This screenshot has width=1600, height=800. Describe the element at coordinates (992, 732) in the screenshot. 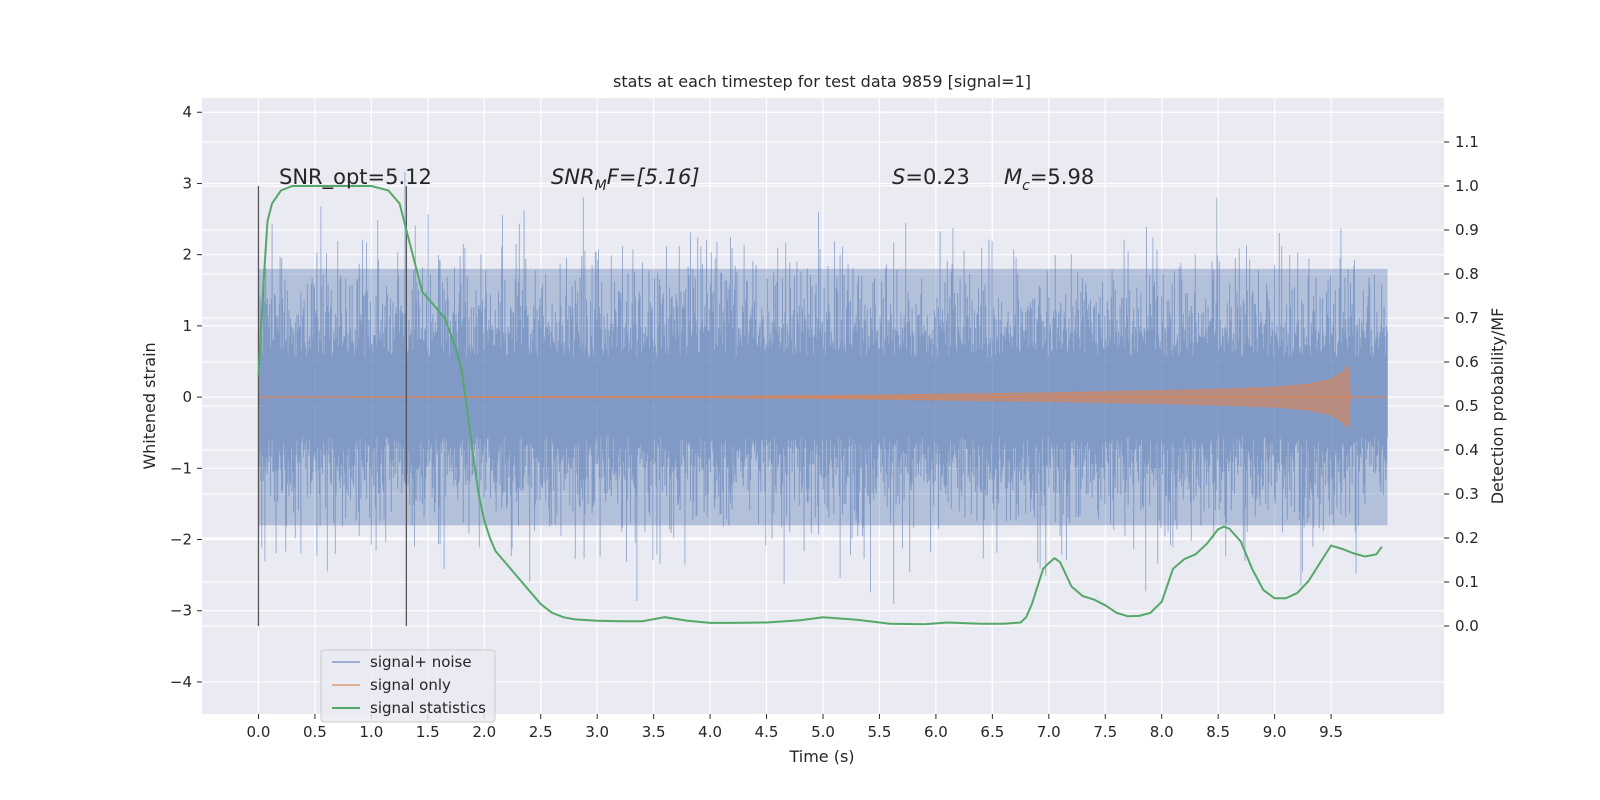

I see `x-tick-label: 6.5` at that location.